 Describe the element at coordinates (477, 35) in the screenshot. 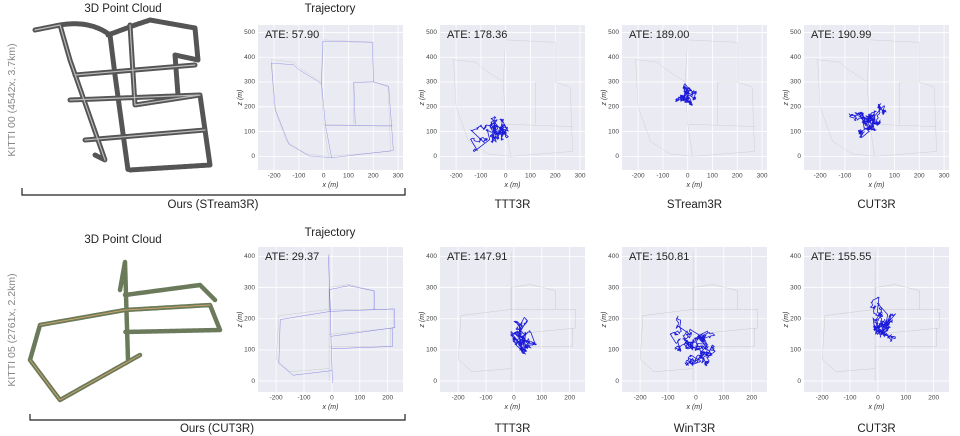

I see `ate-label: ATE: 178.36` at that location.